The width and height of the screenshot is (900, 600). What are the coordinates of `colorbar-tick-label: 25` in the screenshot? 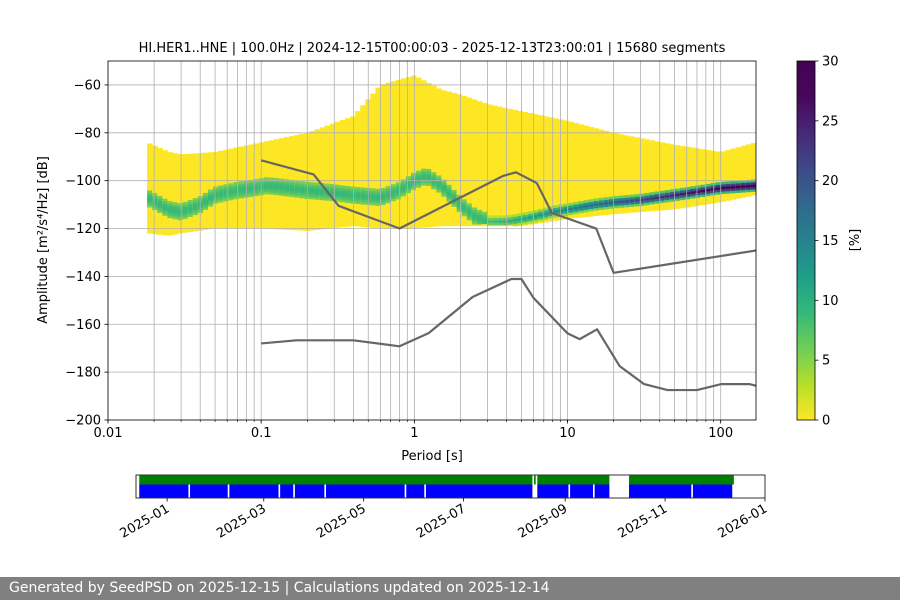 It's located at (830, 121).